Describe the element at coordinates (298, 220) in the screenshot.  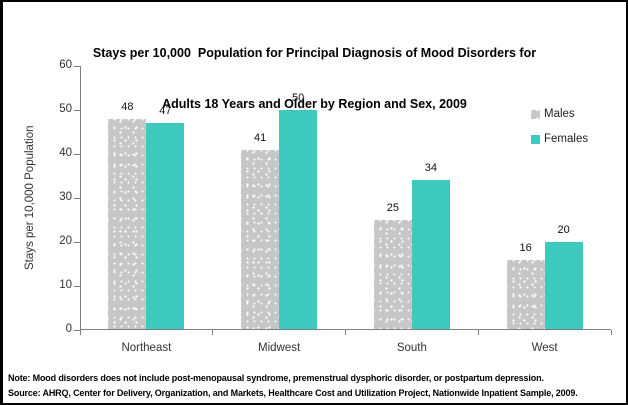
I see `bar-females-midwest` at that location.